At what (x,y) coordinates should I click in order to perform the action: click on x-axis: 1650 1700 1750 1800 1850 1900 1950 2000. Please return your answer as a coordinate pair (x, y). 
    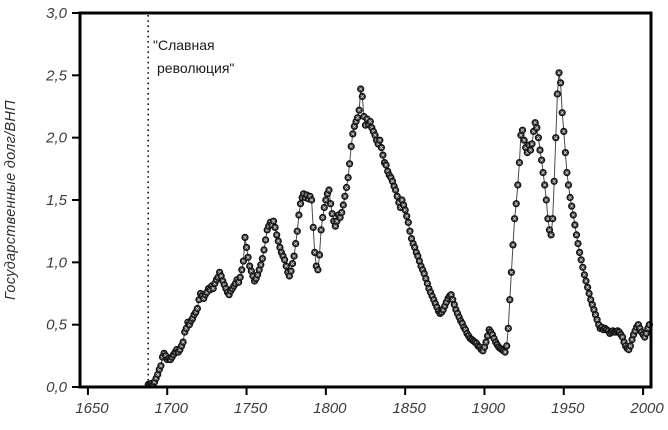
    Looking at the image, I should click on (369, 402).